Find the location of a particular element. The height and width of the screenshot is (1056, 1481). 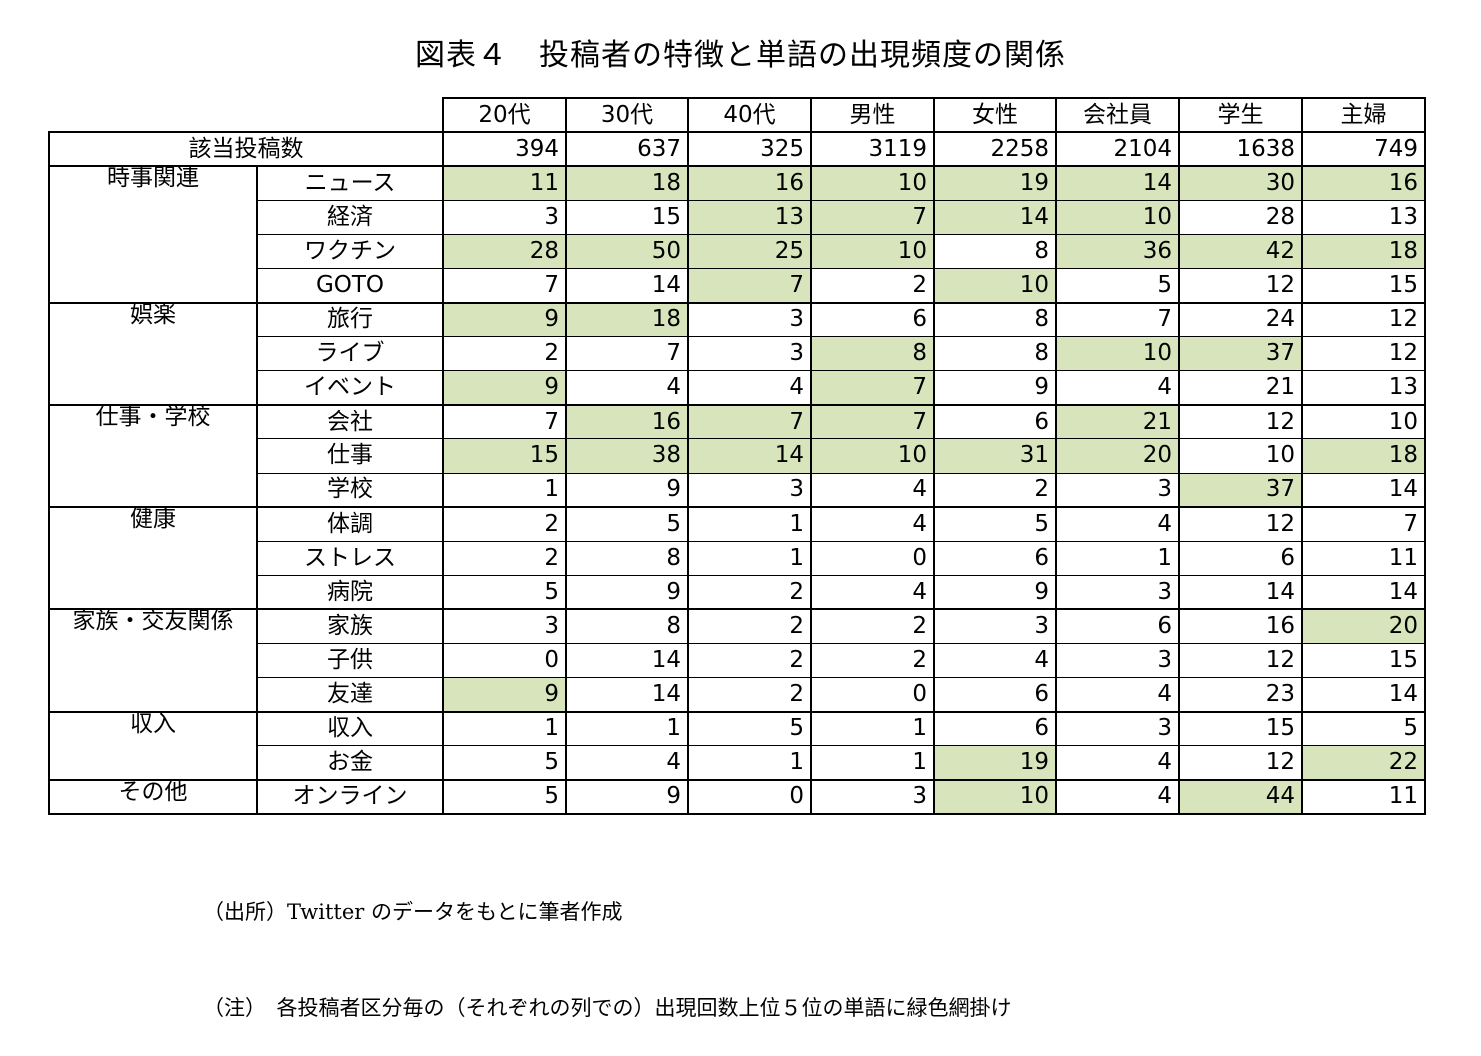

value-cell-highlighted: 11 is located at coordinates (504, 183).